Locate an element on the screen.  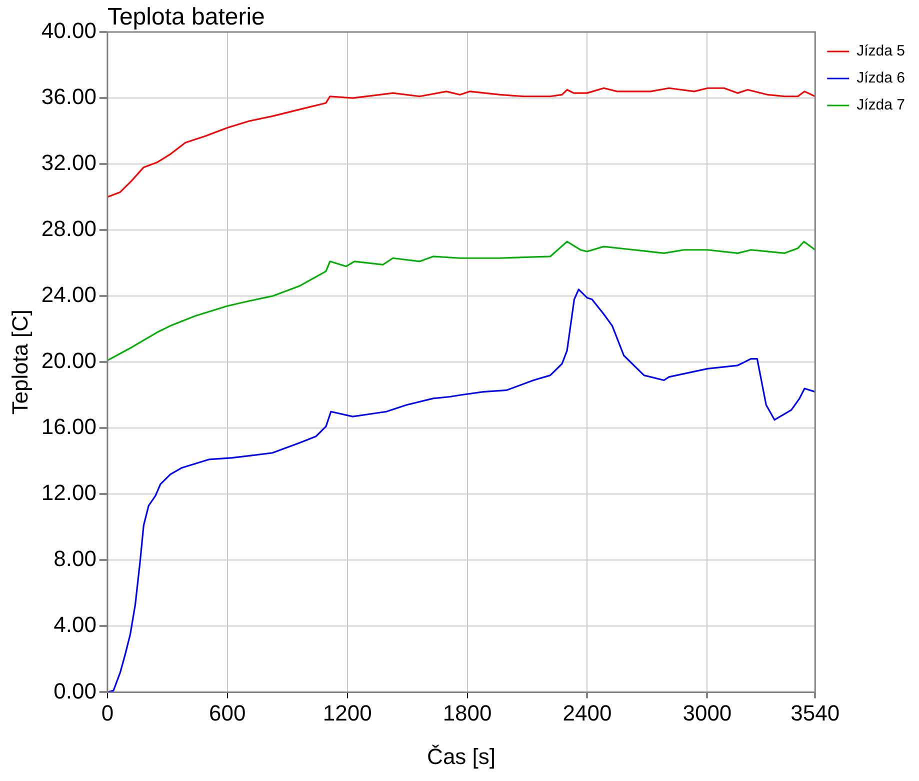
y-tick-label: 28.00 is located at coordinates (68, 229).